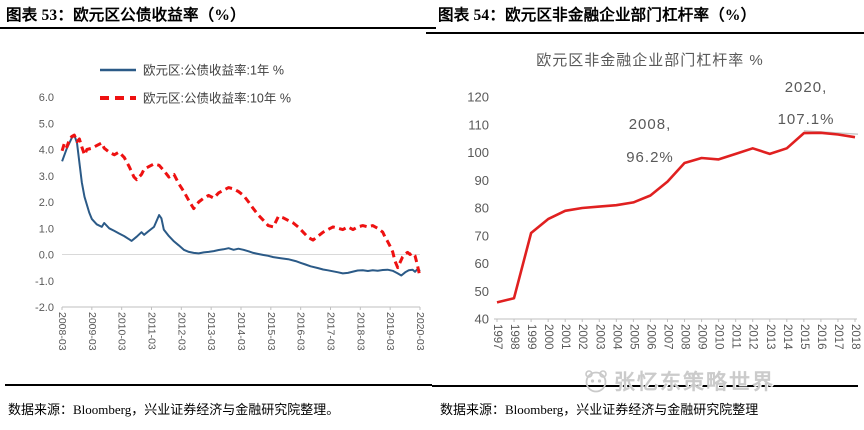 This screenshot has height=430, width=864. Describe the element at coordinates (331, 331) in the screenshot. I see `x-tick-label: 2017-03` at that location.